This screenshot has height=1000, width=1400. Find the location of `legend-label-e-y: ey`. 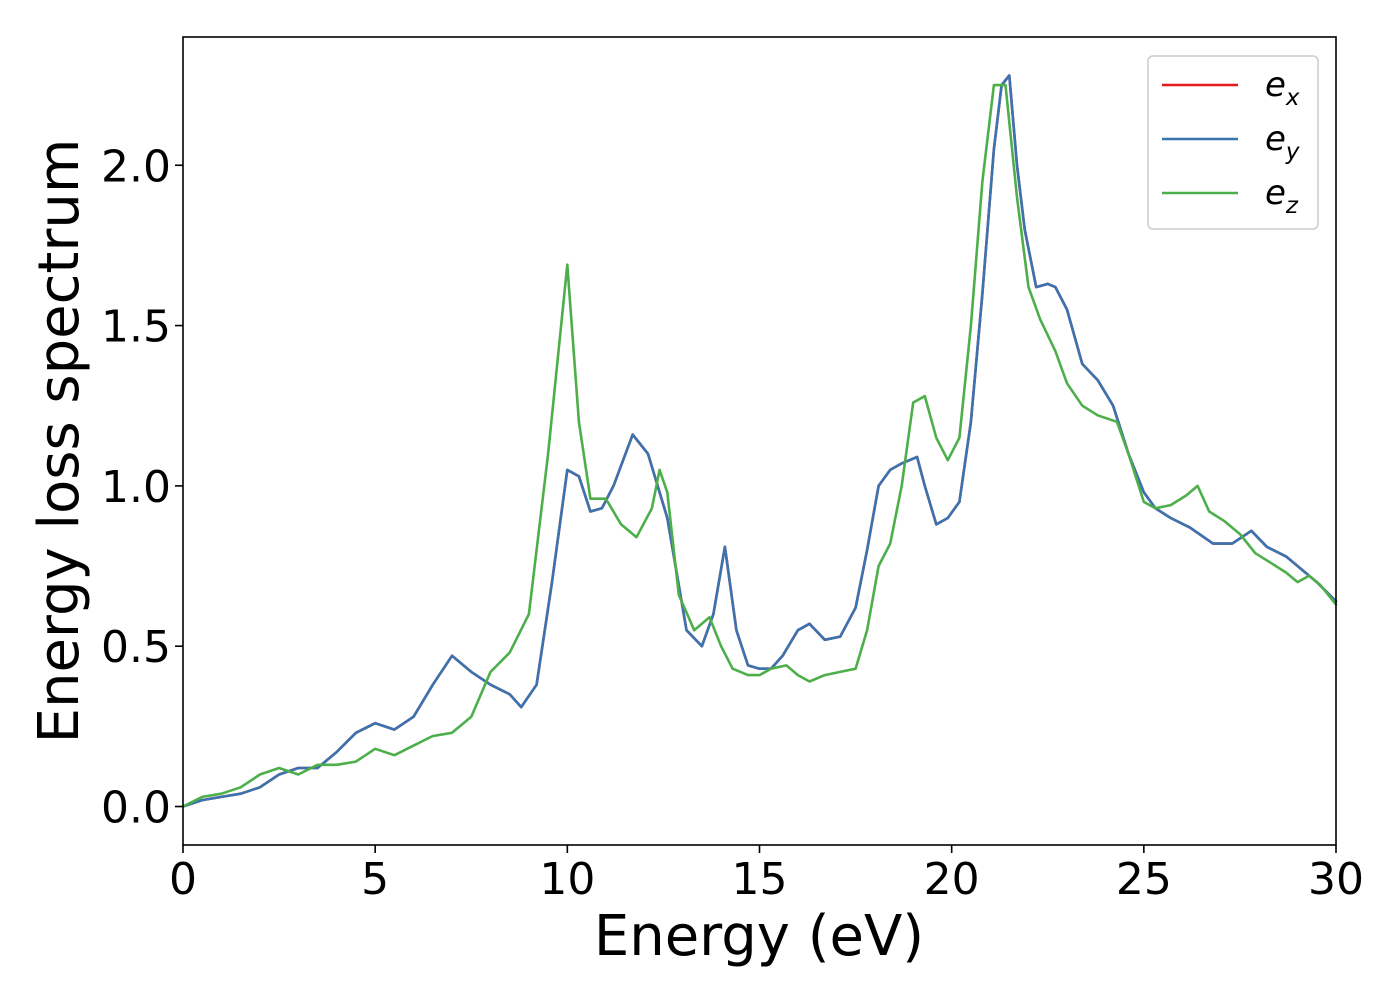

legend-label-e-y: ey is located at coordinates (1282, 142).